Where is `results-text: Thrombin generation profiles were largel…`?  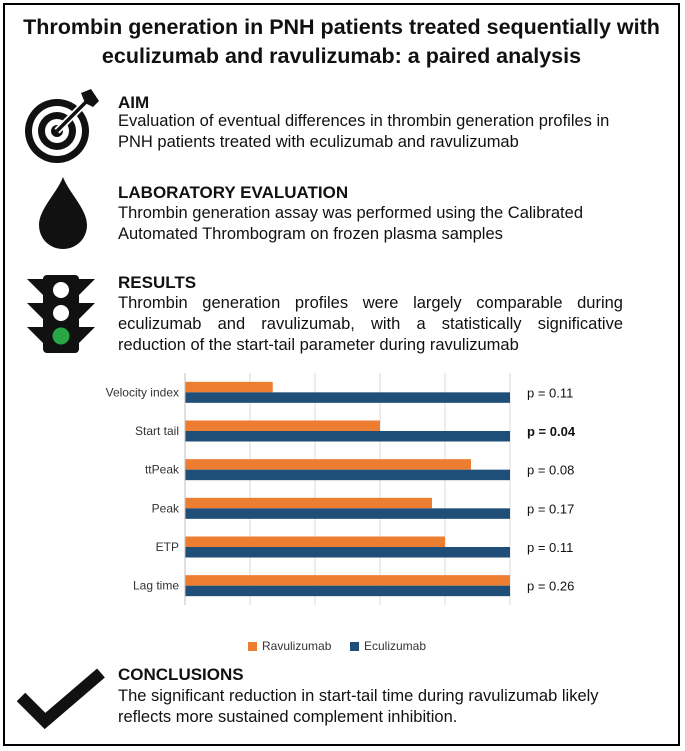 results-text: Thrombin generation profiles were largel… is located at coordinates (370, 324).